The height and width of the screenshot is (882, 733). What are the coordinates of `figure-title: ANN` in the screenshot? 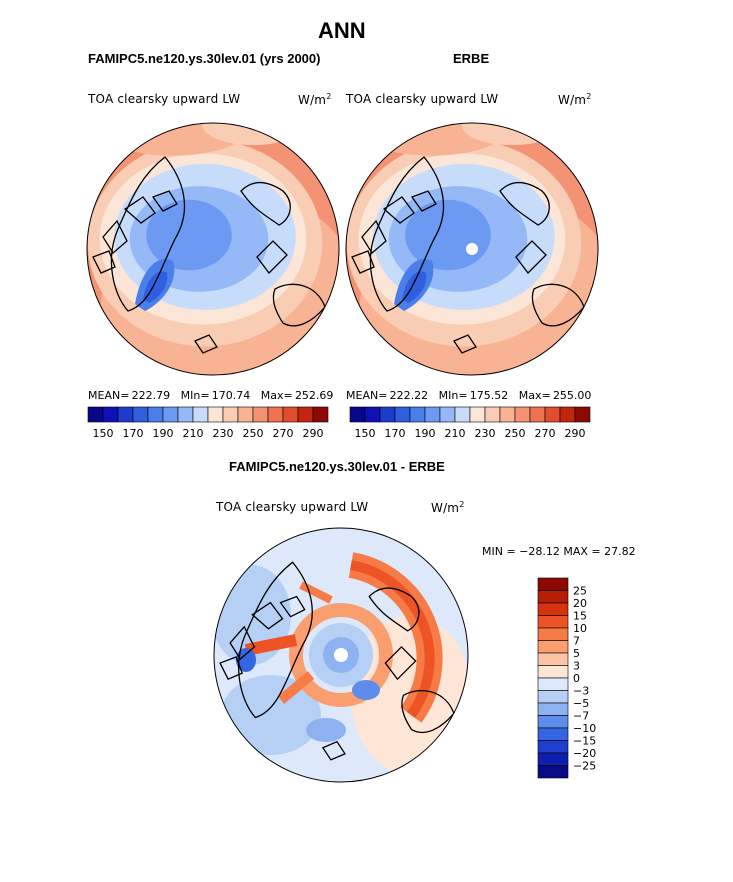 It's located at (342, 30).